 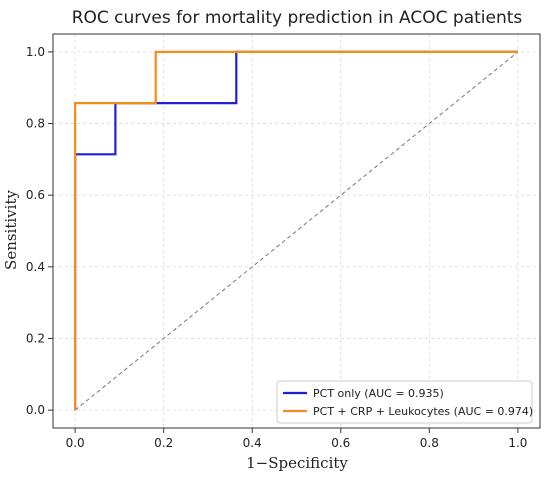 I want to click on y-axis-ticks: 0.0 0.2 0.4 0.6 0.8 1.0, so click(x=39, y=231).